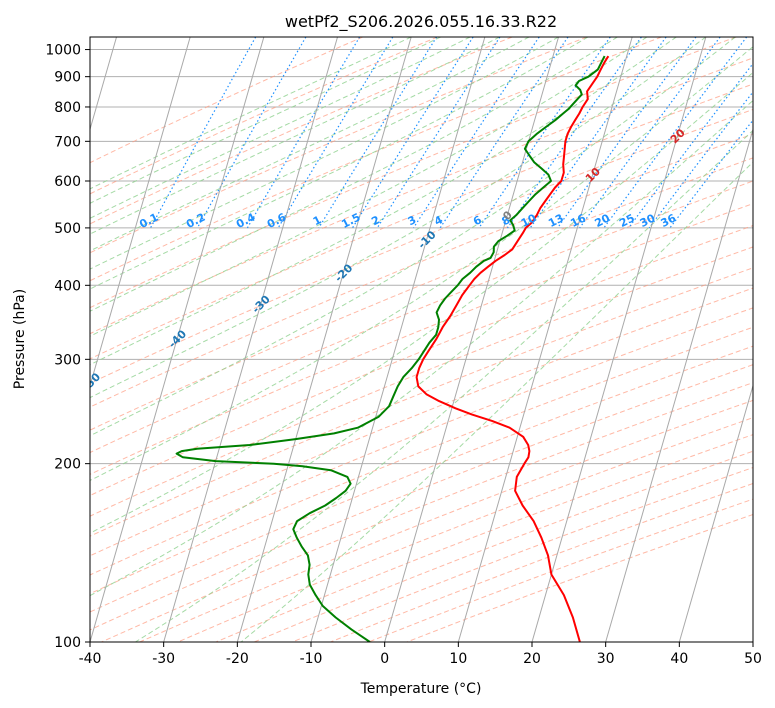  Describe the element at coordinates (762, 101) in the screenshot. I see `isotherm-label: 30` at that location.